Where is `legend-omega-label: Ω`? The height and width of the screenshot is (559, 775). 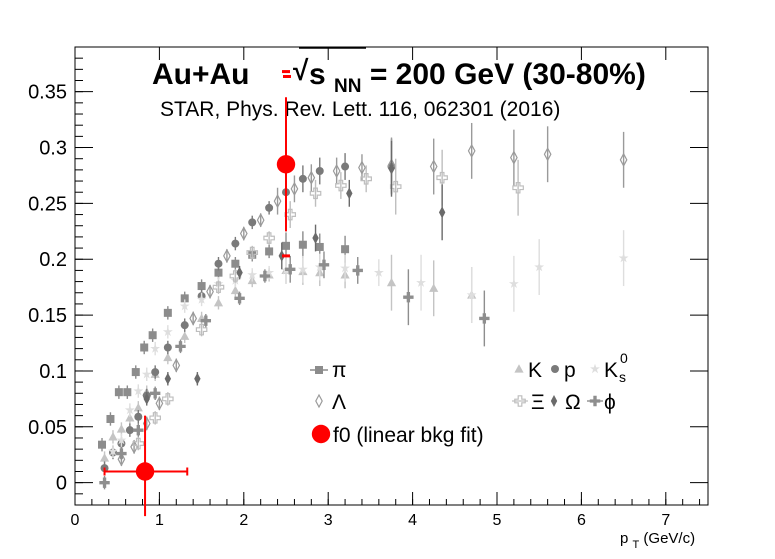 legend-omega-label: Ω is located at coordinates (573, 402).